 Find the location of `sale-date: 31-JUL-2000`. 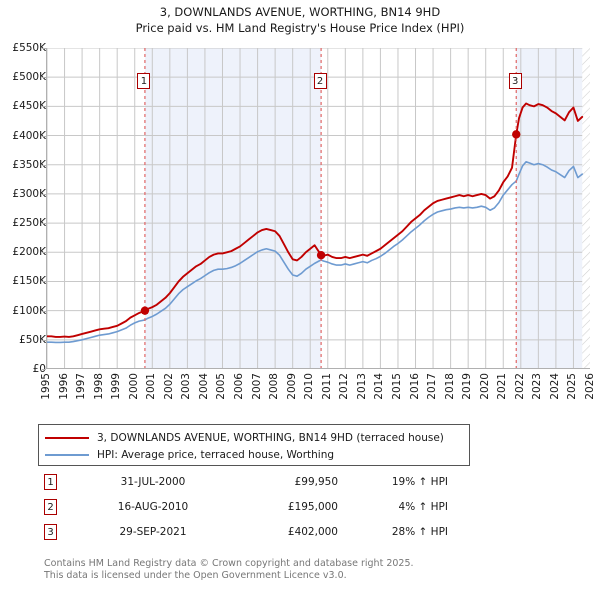

sale-date: 31-JUL-2000 is located at coordinates (153, 482).